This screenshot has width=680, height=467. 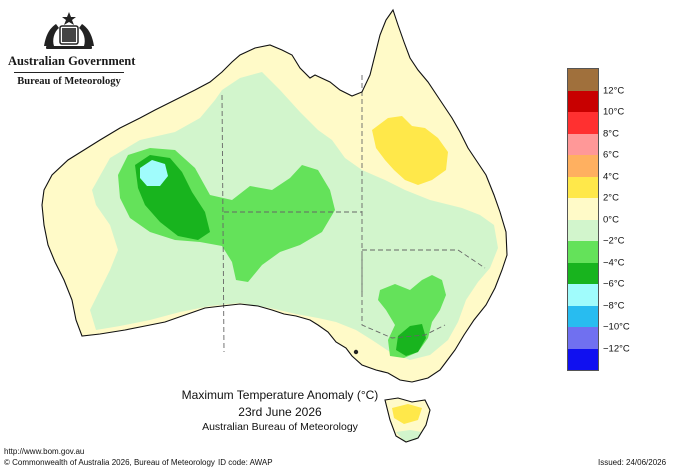 What do you see at coordinates (356, 352) in the screenshot?
I see `location-dot` at bounding box center [356, 352].